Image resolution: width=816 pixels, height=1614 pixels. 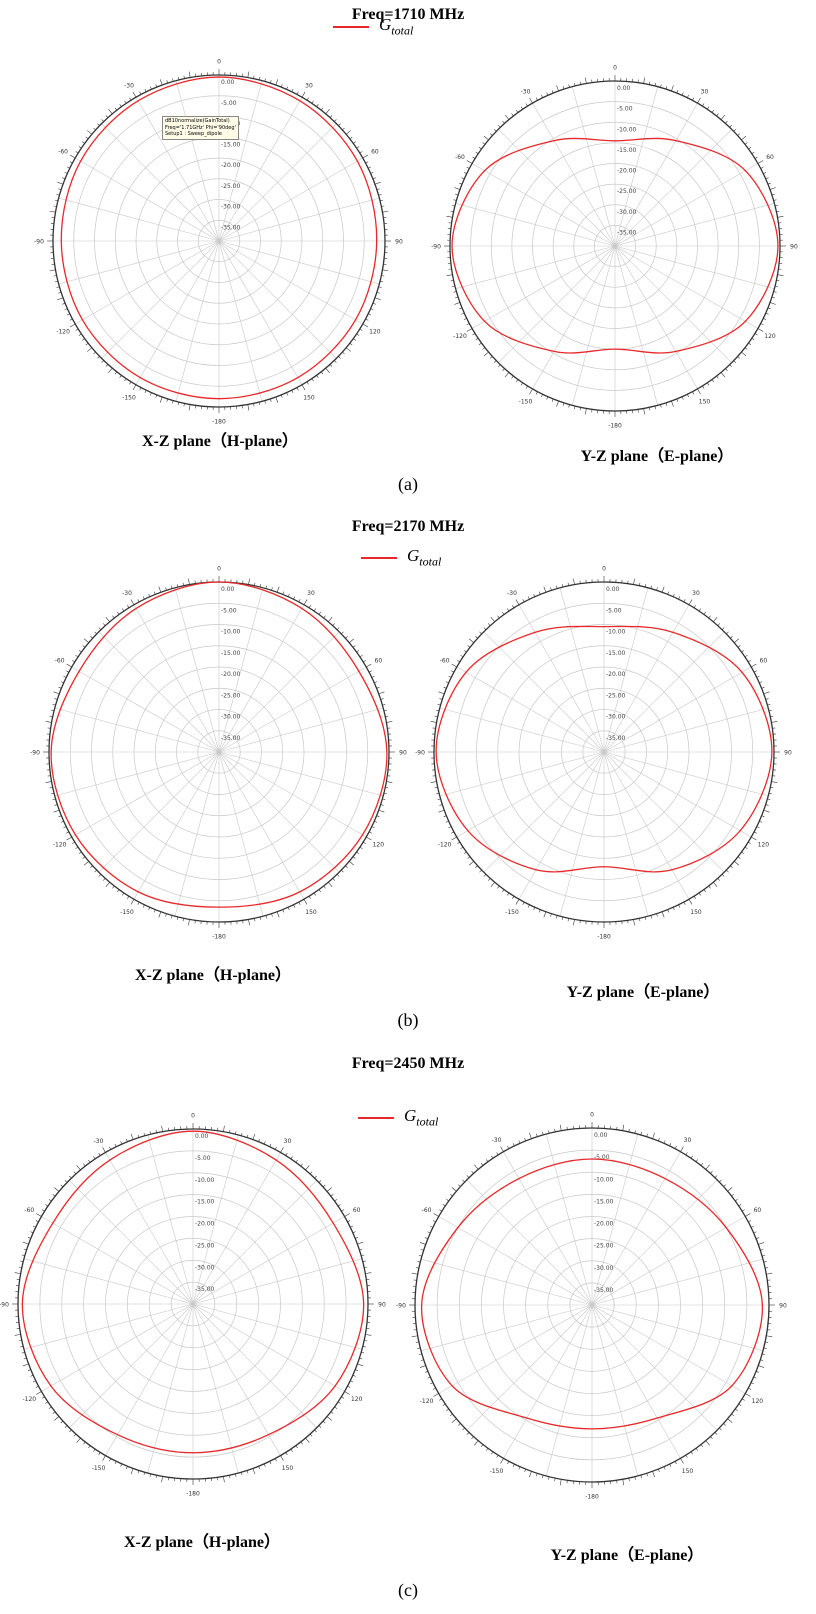 I want to click on radial-label: -20.00, so click(x=604, y=1224).